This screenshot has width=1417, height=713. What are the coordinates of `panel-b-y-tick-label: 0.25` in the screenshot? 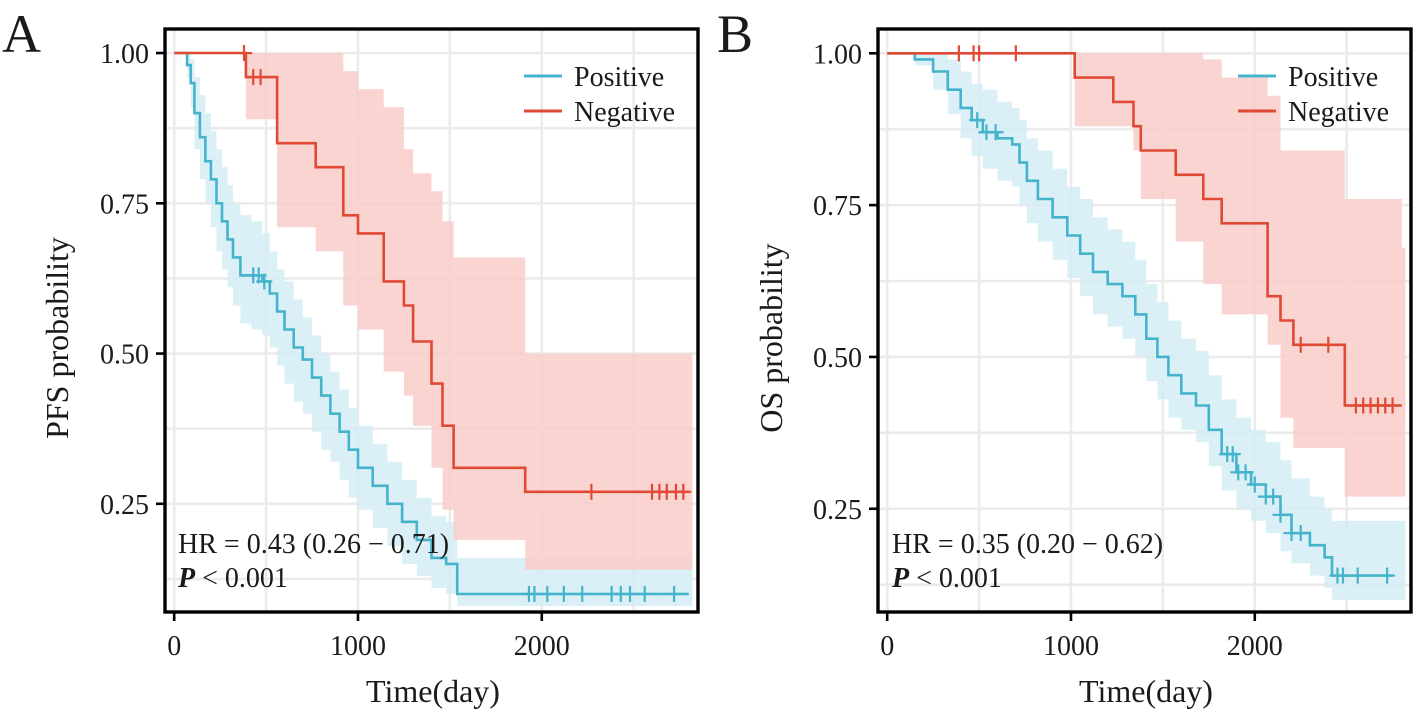 It's located at (837, 510).